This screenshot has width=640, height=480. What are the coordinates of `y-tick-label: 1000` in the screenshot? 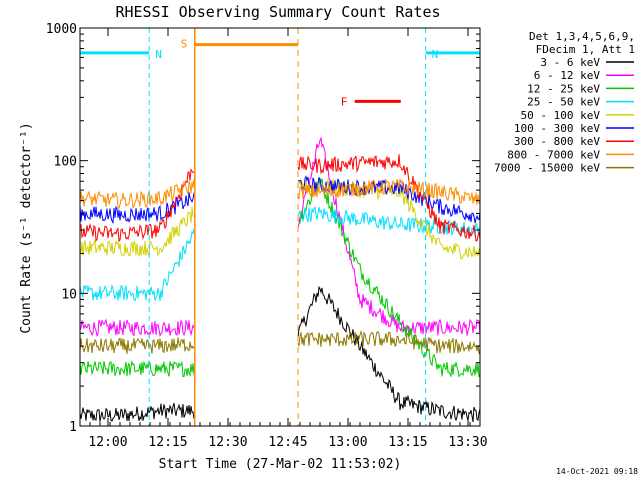 It's located at (61, 29).